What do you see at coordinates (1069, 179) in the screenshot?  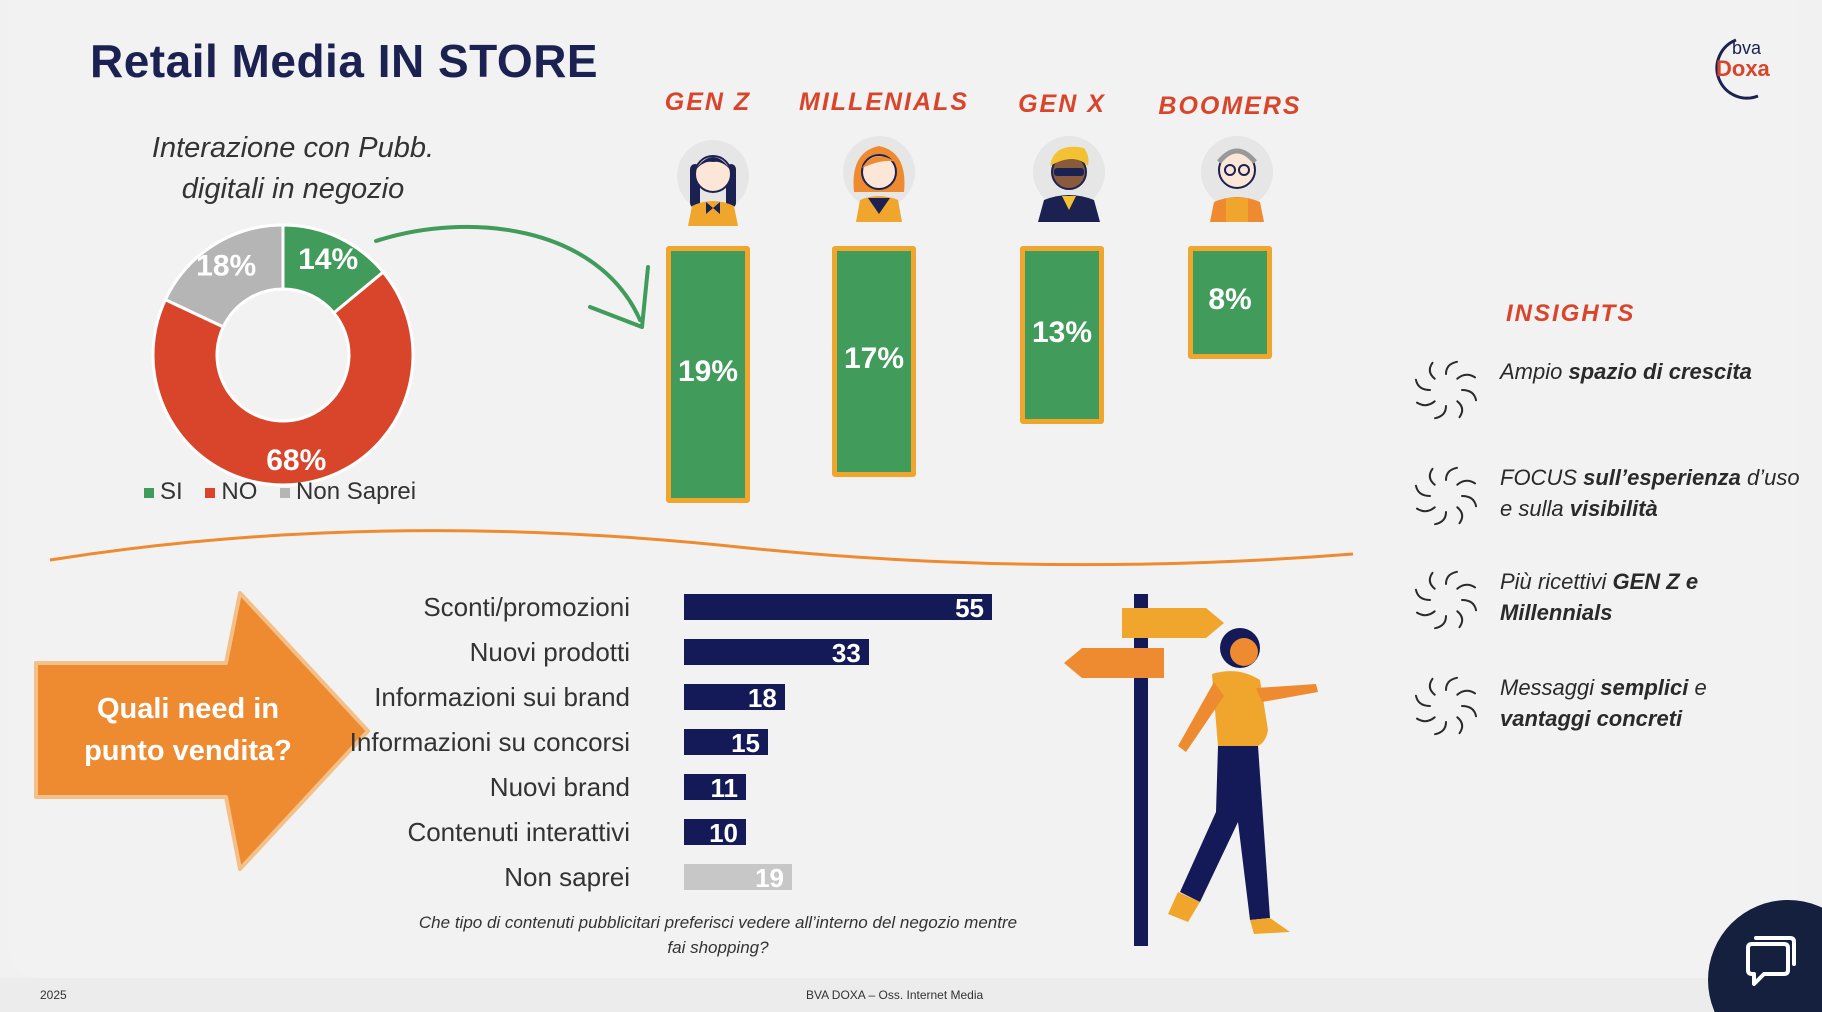 I see `gen-x-avatar` at bounding box center [1069, 179].